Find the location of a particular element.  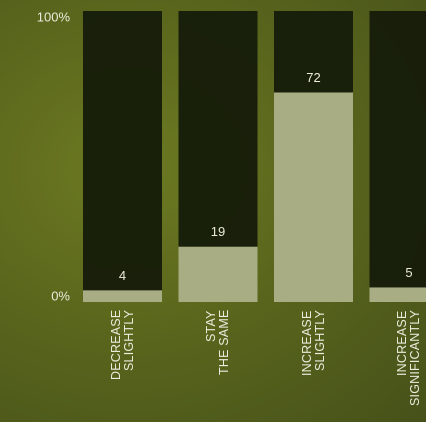

value-label: 19 is located at coordinates (218, 231).